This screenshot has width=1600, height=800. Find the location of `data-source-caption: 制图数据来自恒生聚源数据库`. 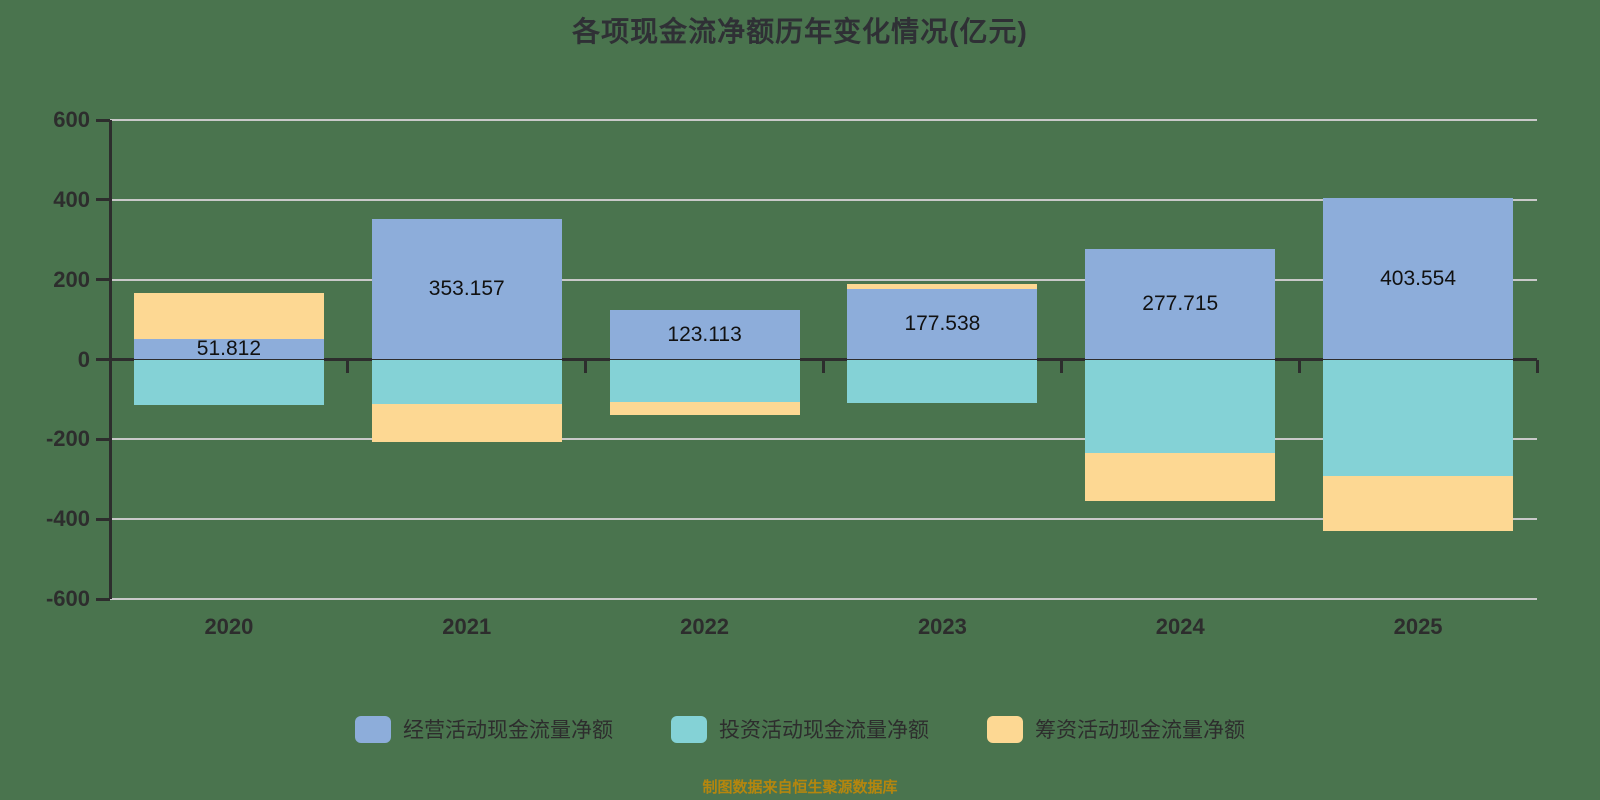

data-source-caption: 制图数据来自恒生聚源数据库 is located at coordinates (800, 787).